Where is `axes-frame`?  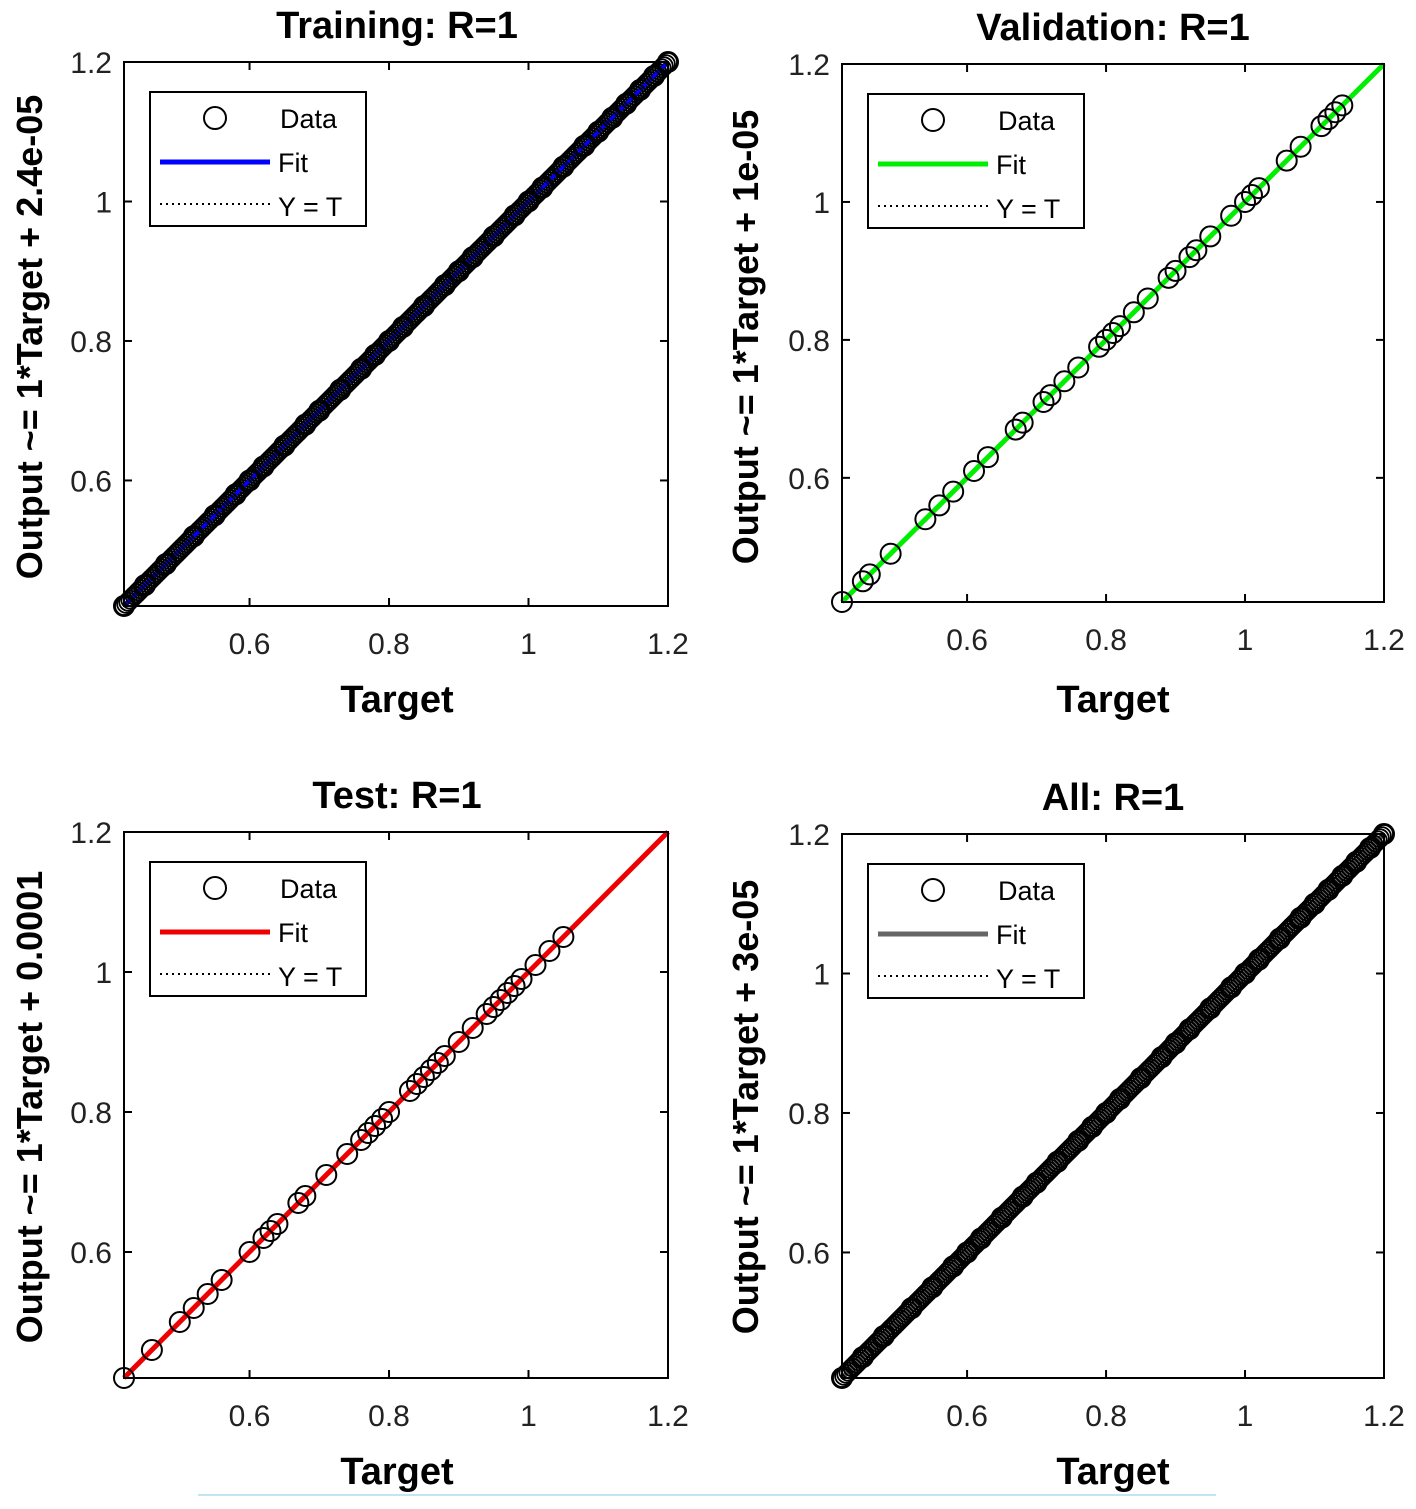 axes-frame is located at coordinates (1113, 333).